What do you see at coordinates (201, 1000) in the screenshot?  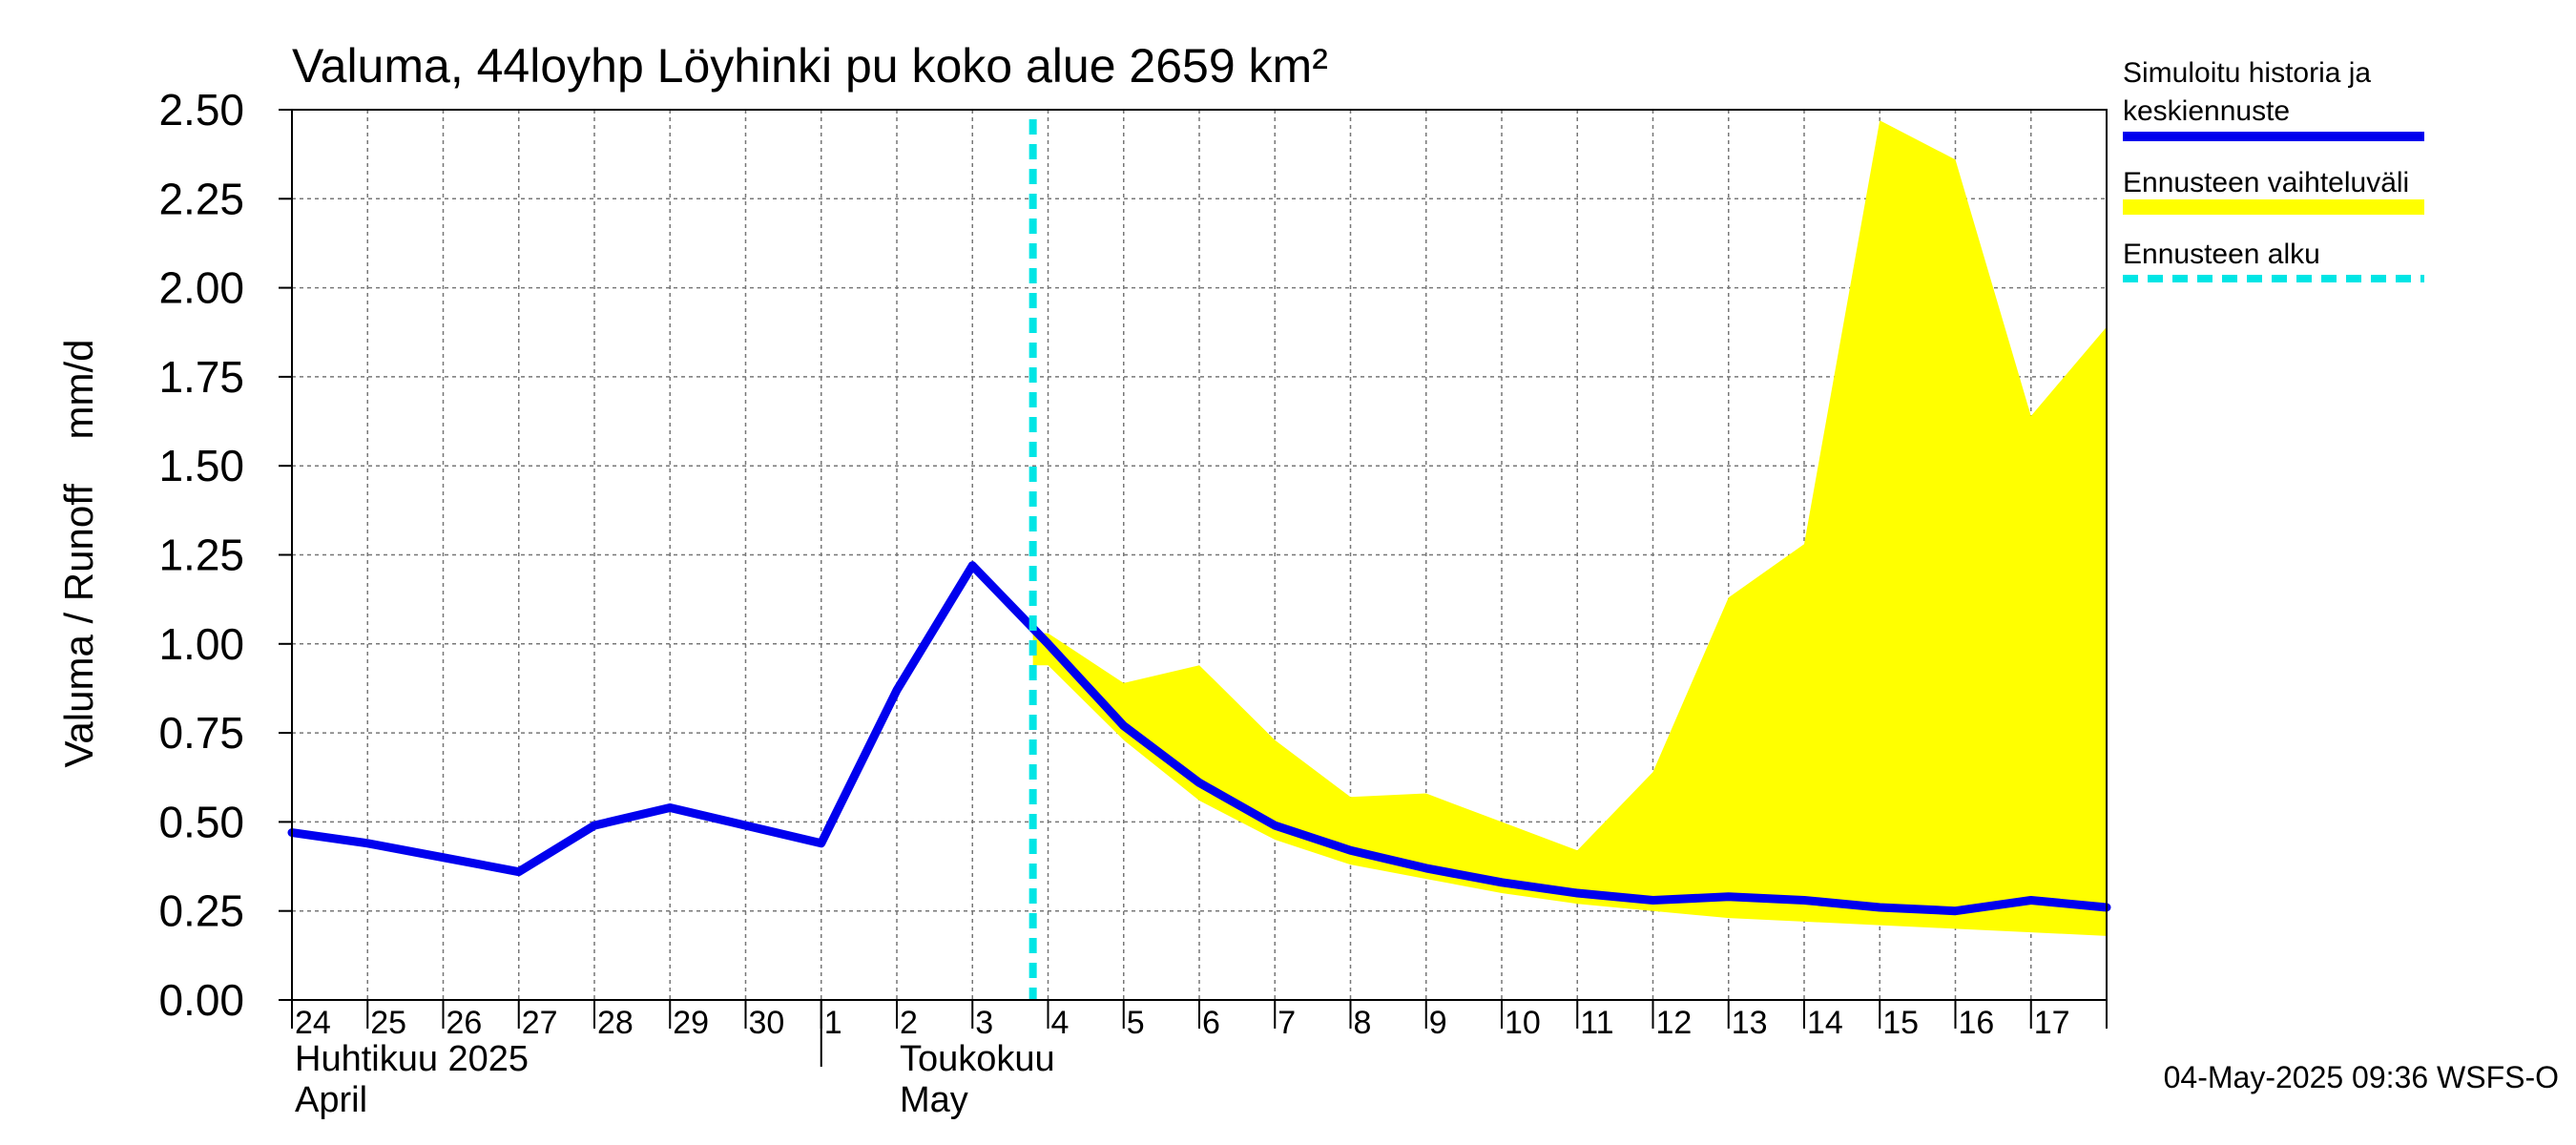 I see `y-tick-label: 0.00` at bounding box center [201, 1000].